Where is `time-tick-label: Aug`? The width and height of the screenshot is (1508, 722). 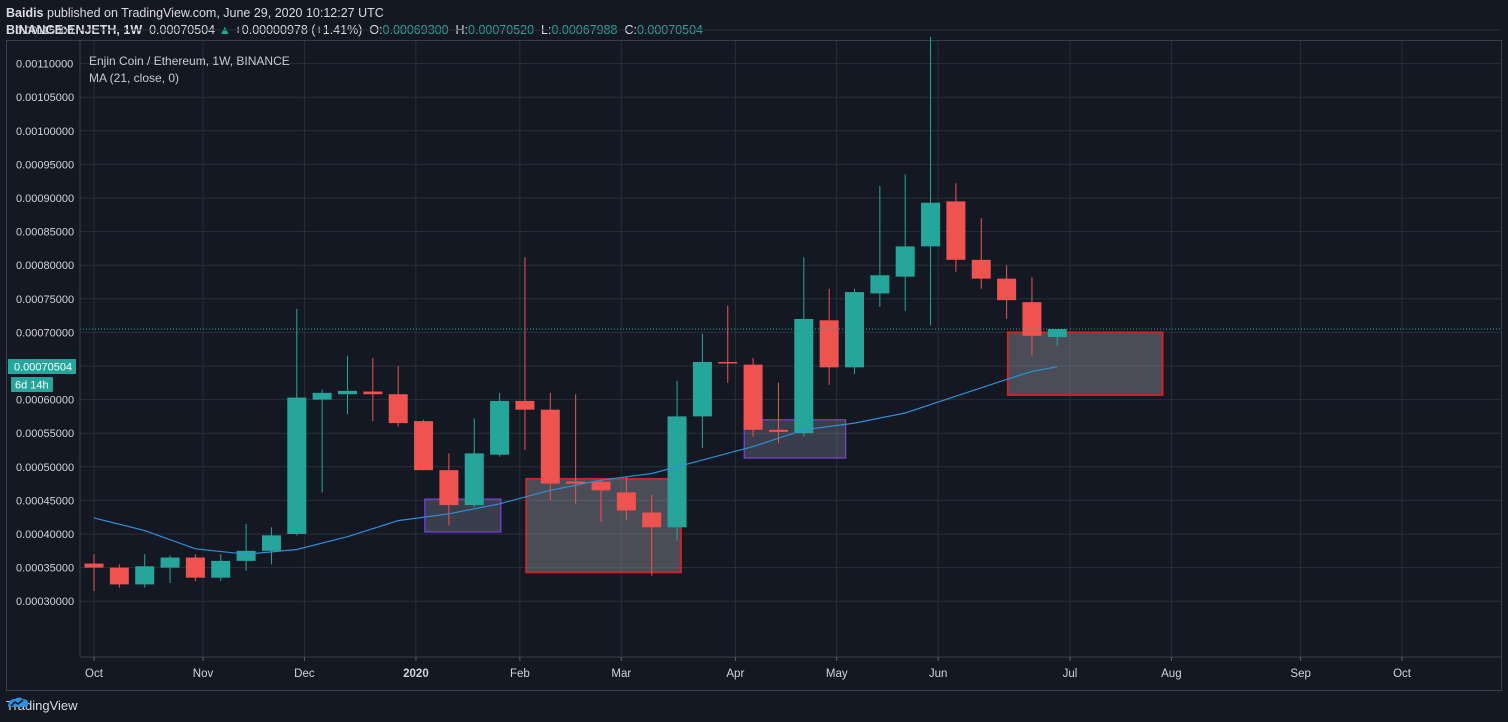 time-tick-label: Aug is located at coordinates (1171, 674).